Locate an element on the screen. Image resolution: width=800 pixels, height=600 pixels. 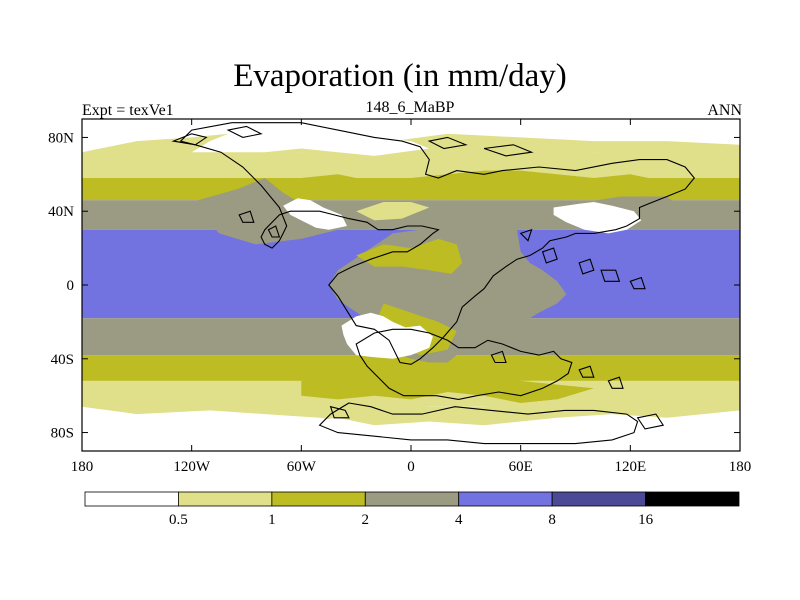
y-tick-label: 40N is located at coordinates (61, 212).